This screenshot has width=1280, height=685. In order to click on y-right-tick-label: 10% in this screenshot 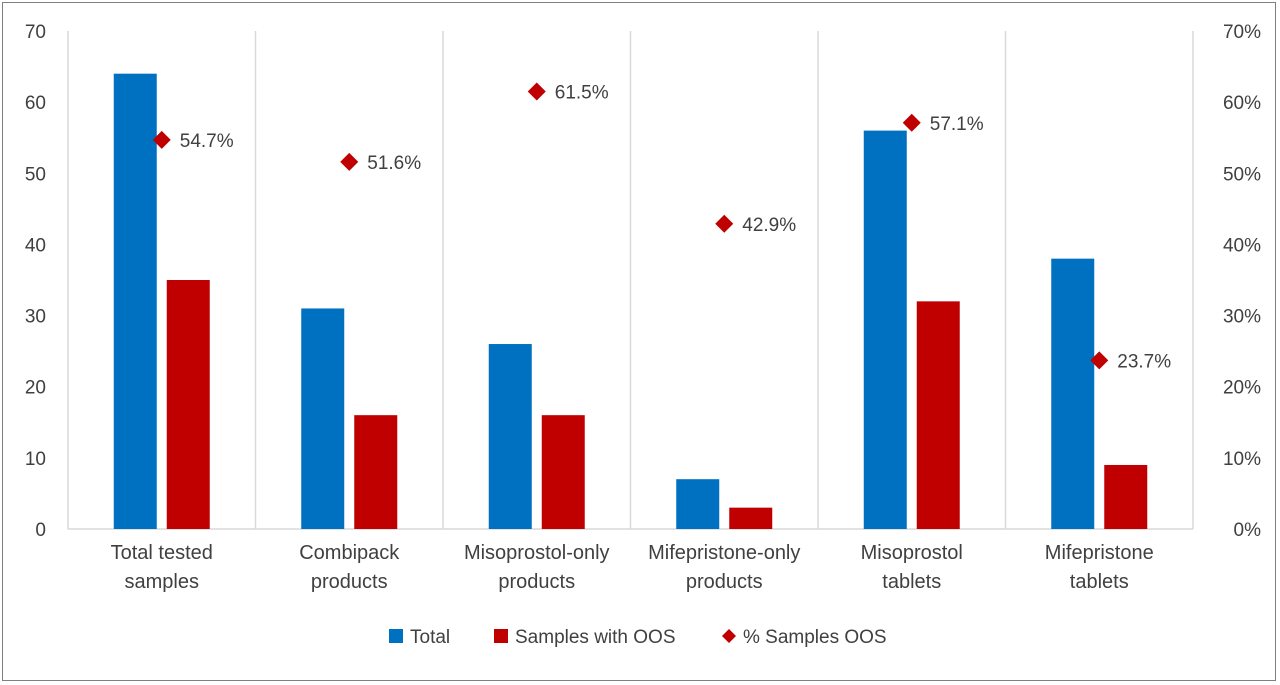, I will do `click(1242, 459)`.